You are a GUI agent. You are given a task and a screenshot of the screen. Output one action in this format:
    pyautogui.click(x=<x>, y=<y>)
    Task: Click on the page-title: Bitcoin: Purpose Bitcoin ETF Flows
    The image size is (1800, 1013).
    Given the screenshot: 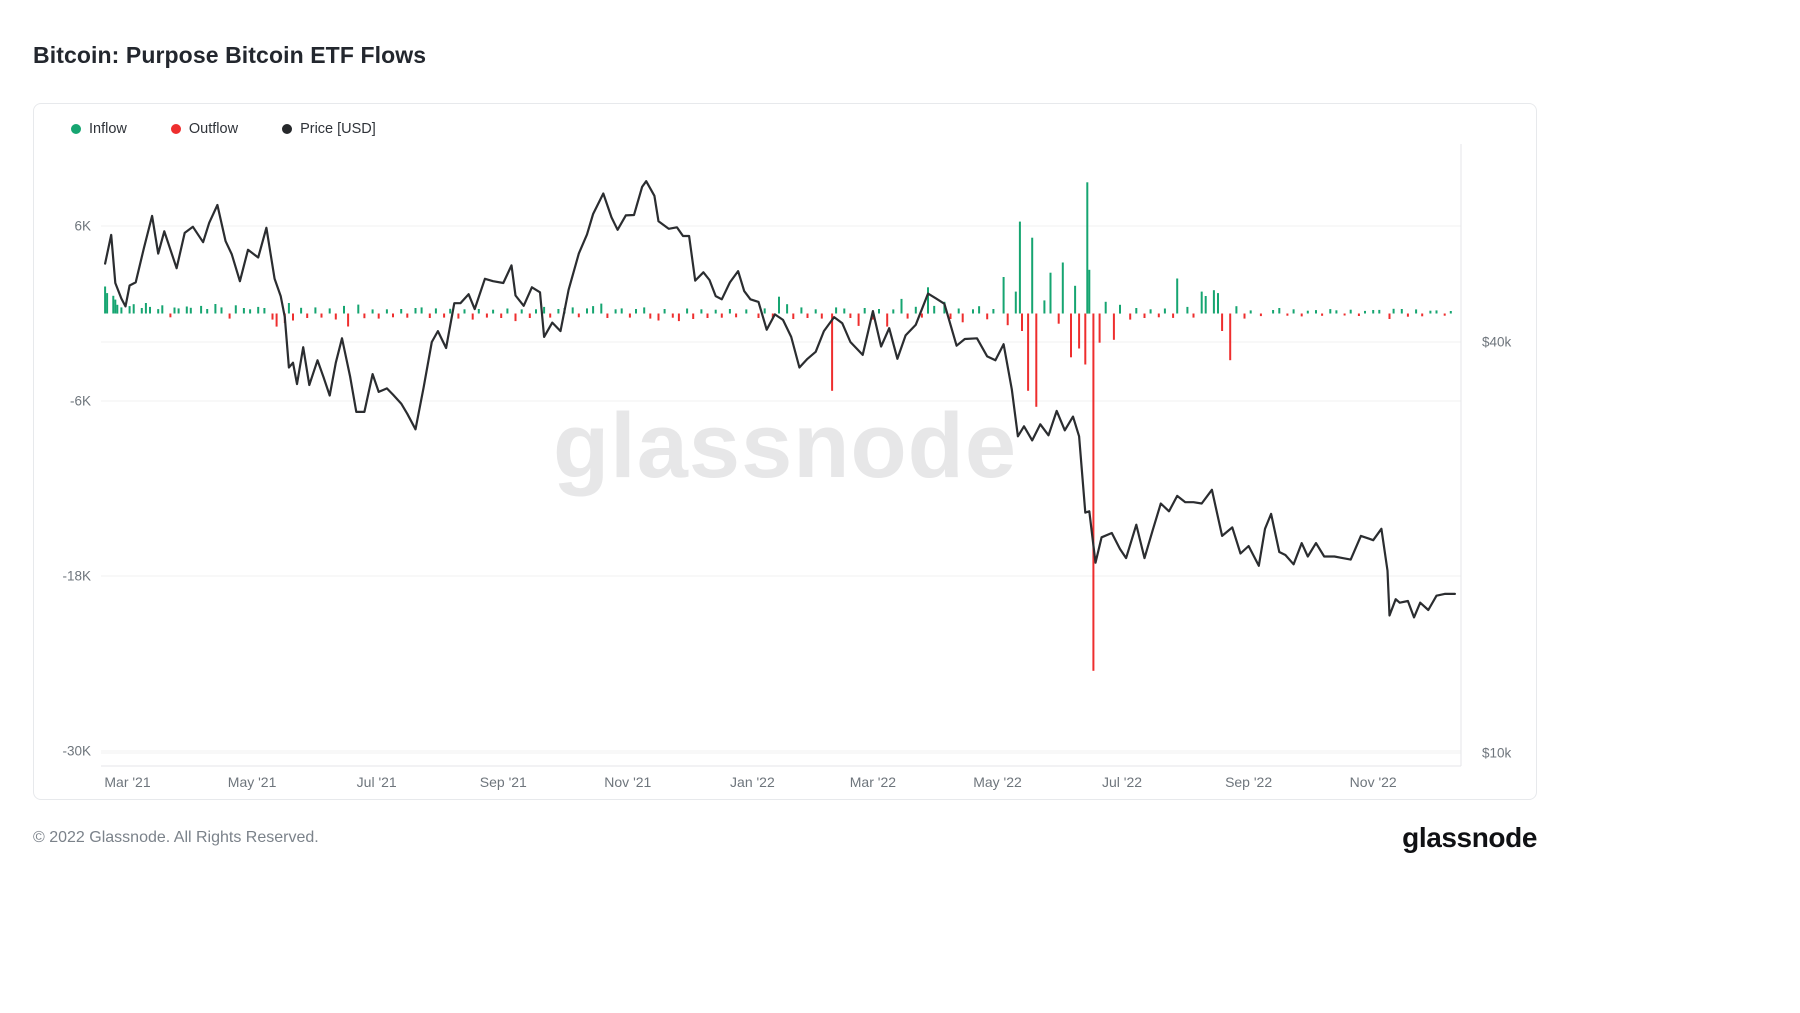 What is the action you would take?
    pyautogui.click(x=230, y=55)
    